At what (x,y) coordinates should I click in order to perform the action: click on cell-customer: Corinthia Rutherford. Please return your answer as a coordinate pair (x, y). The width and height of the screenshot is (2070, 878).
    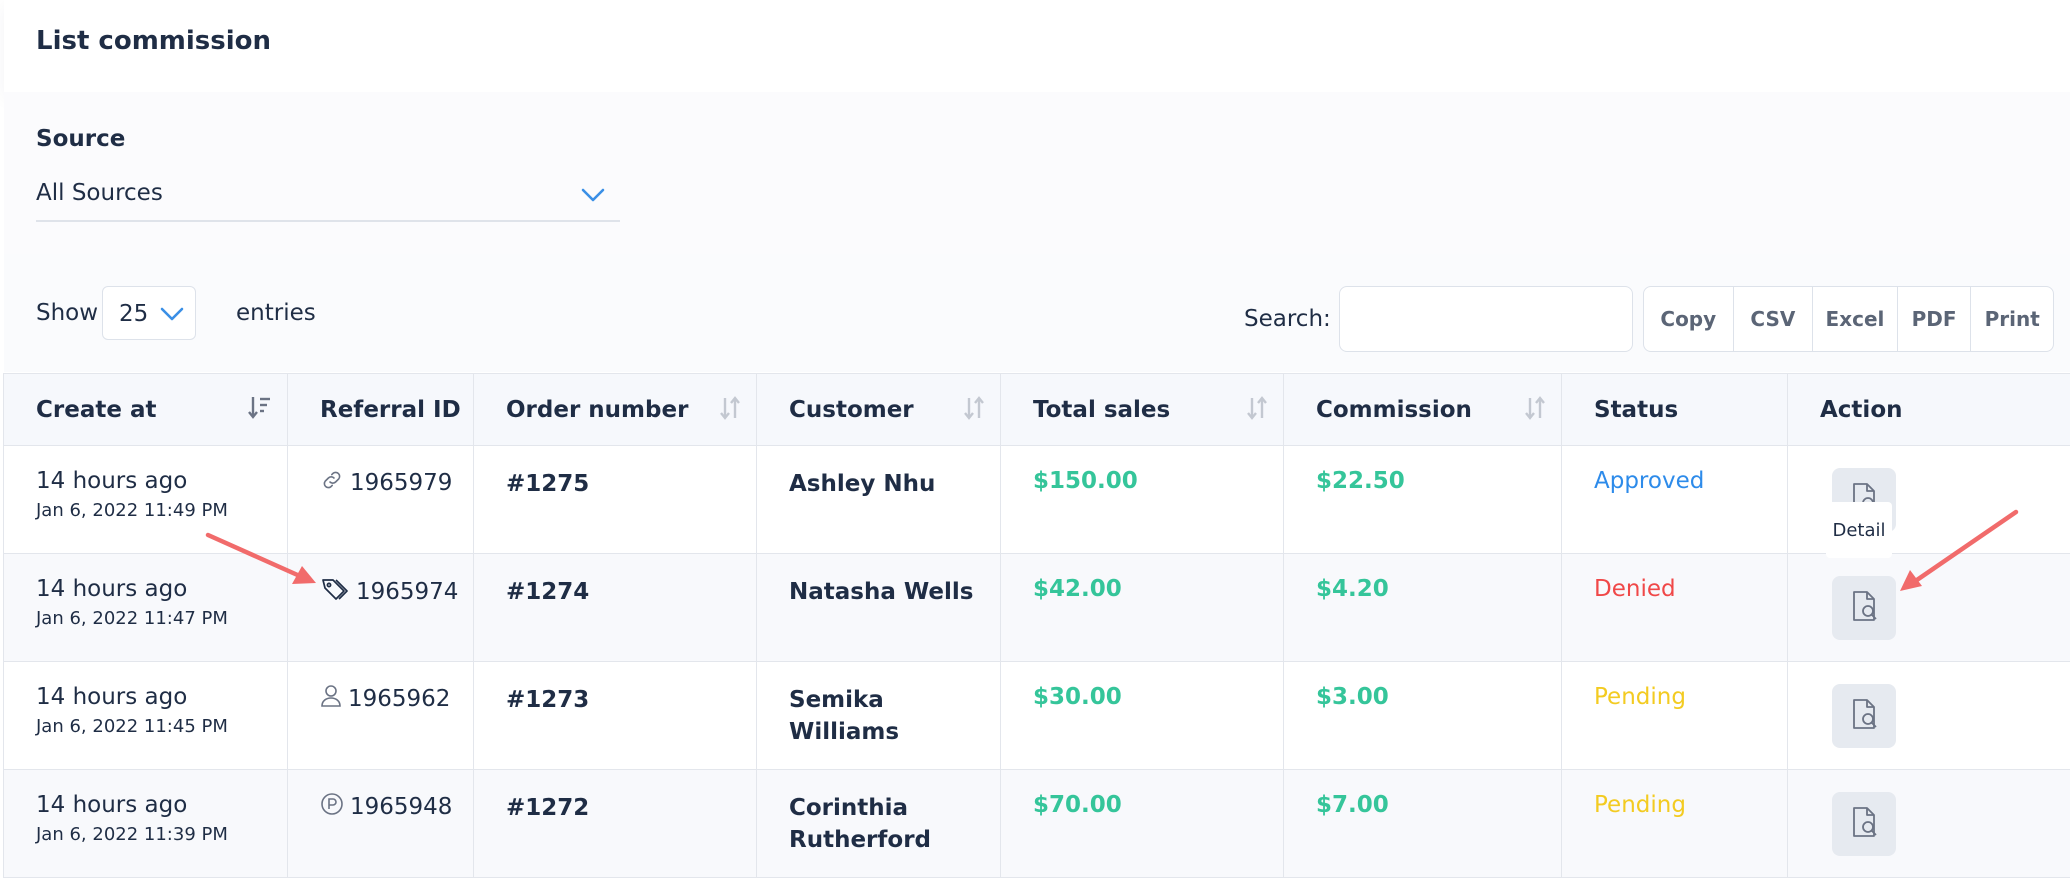
    Looking at the image, I should click on (879, 824).